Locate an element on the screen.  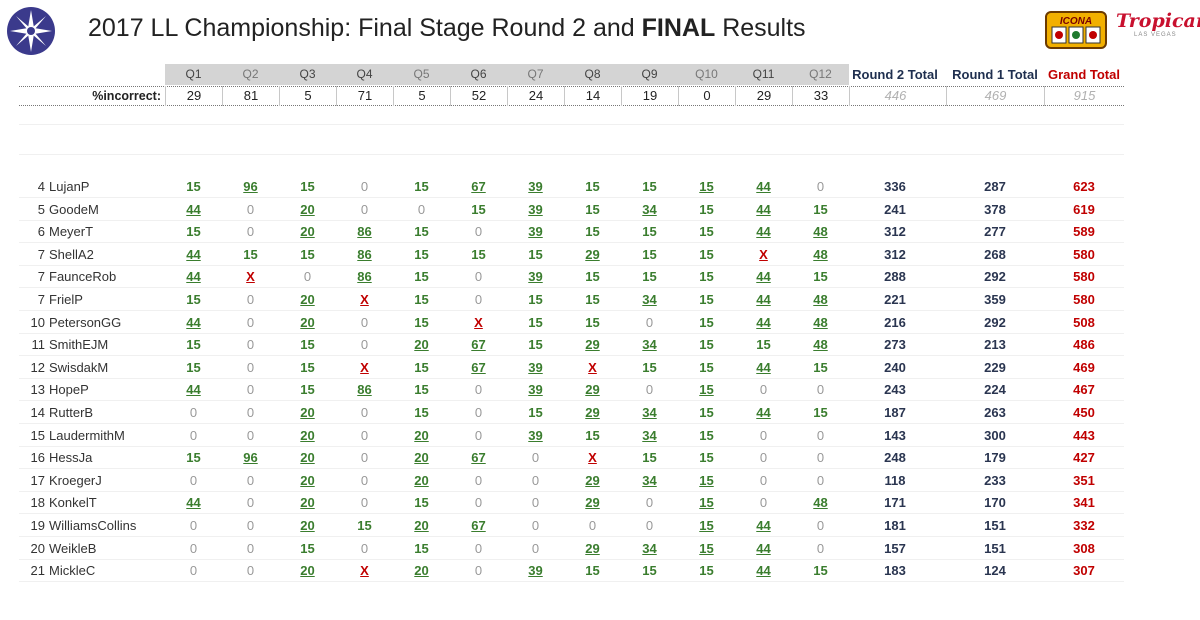
table-row: 16 HessJa 15 96 20 0 20 67 0 X 15 15 0 0 248 179 427 is located at coordinates (600, 458).